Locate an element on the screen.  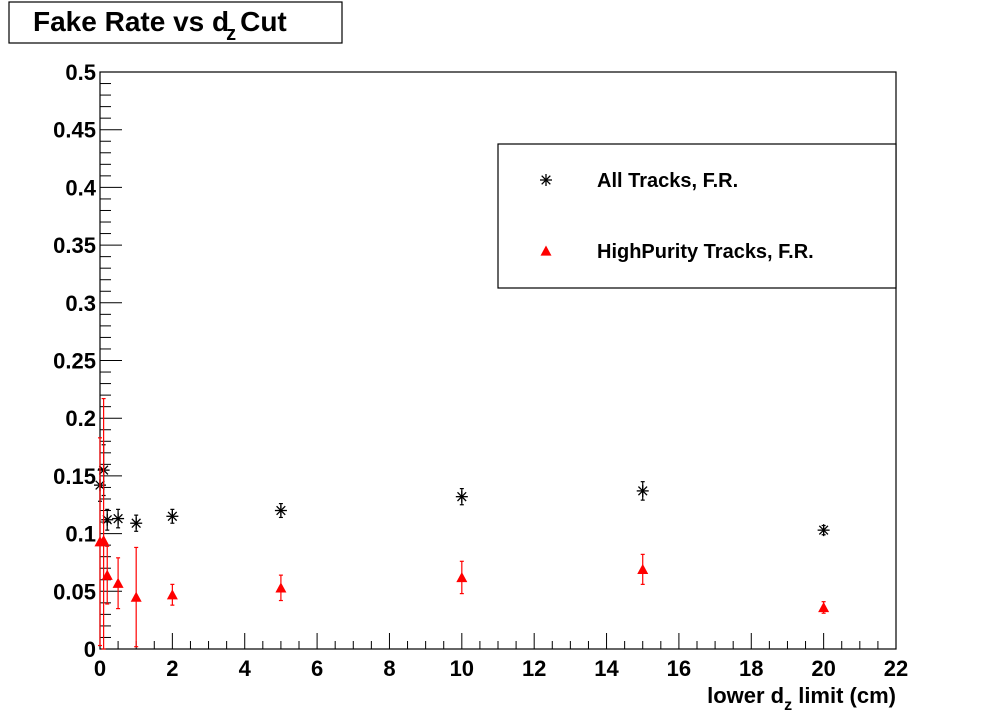
legend-label: All Tracks, F.R. is located at coordinates (667, 181).